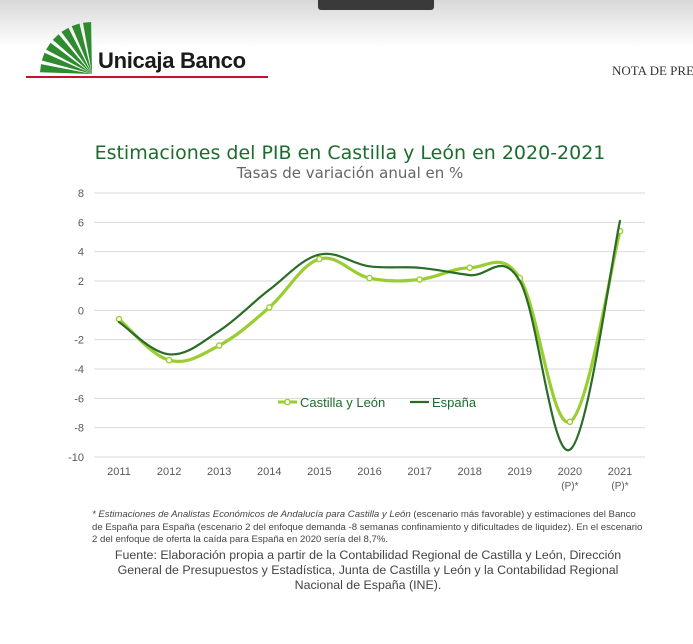 This screenshot has height=644, width=693. I want to click on x-tick-label: 2020, so click(570, 472).